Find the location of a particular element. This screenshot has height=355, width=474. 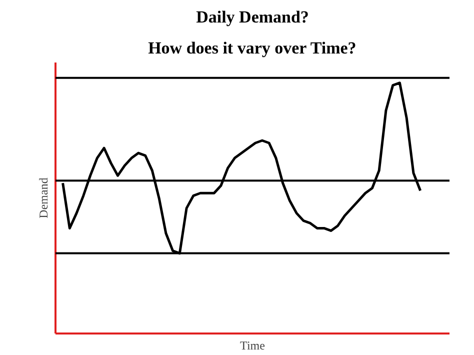

chart-subtitle: How does it vary over Time? is located at coordinates (252, 48).